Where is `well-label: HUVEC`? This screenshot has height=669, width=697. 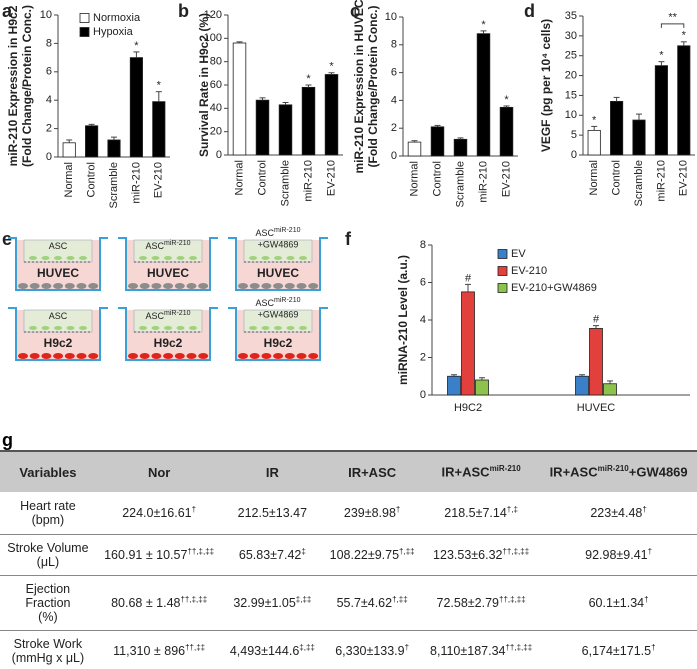 well-label: HUVEC is located at coordinates (278, 273).